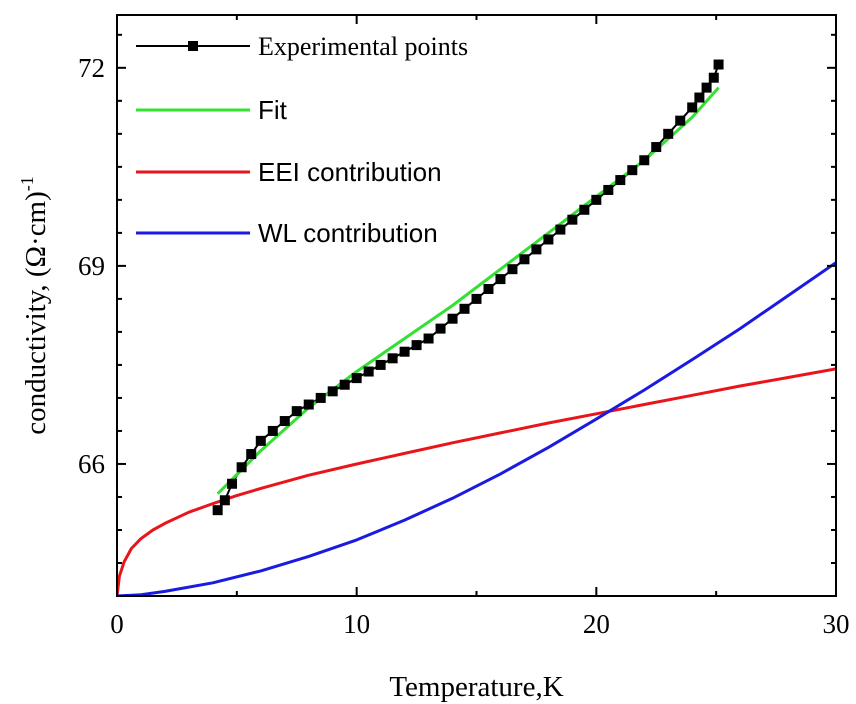 This screenshot has width=856, height=704. What do you see at coordinates (117, 624) in the screenshot?
I see `x-tick-label: 0` at bounding box center [117, 624].